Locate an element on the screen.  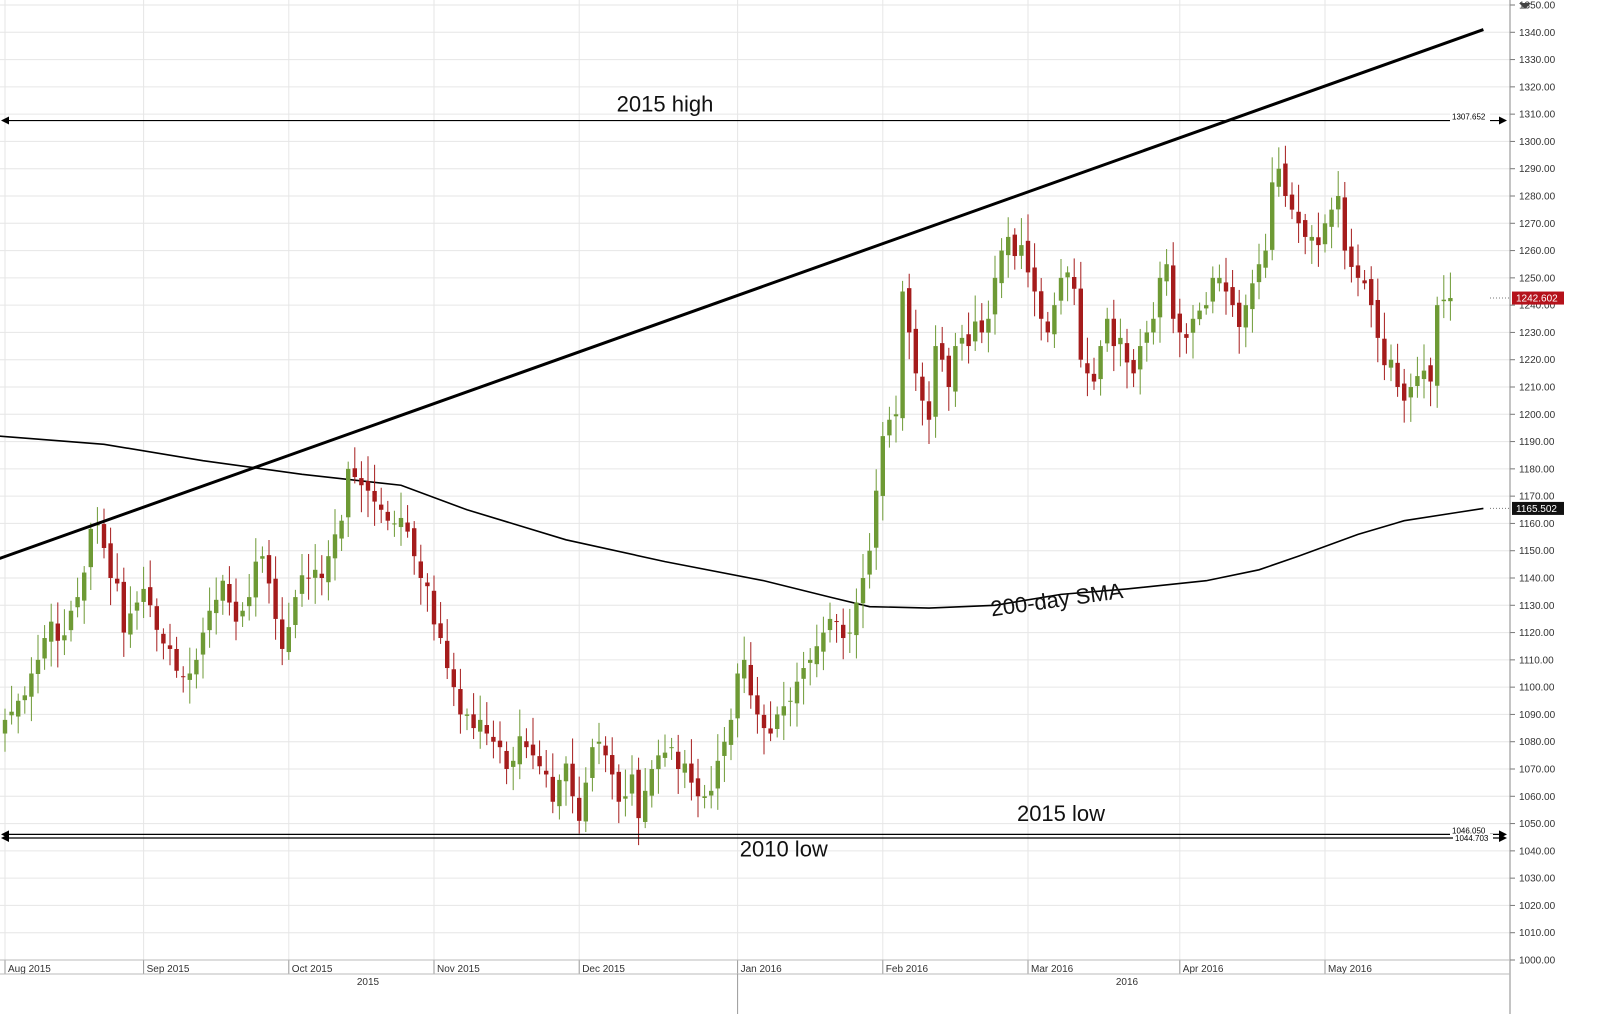
hline-tag: 1046.050 is located at coordinates (1469, 830).